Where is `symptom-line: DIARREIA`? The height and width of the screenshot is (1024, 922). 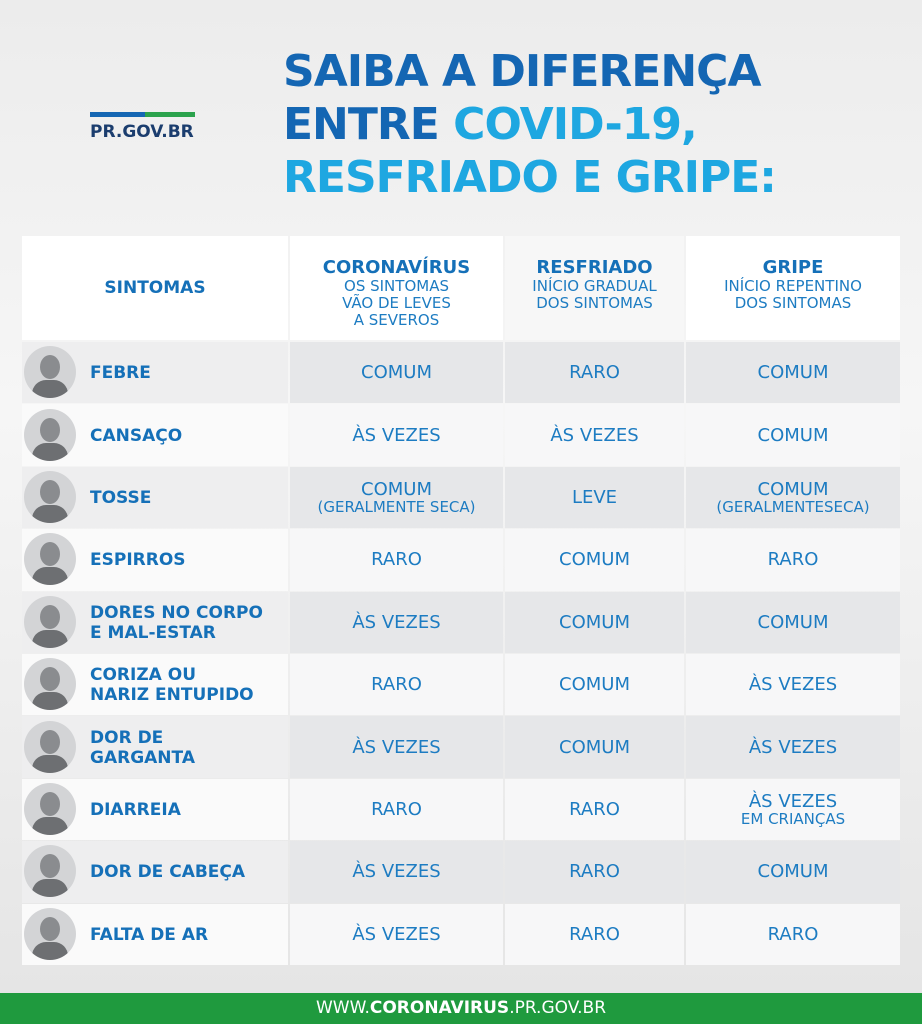
symptom-line: DIARREIA is located at coordinates (135, 809).